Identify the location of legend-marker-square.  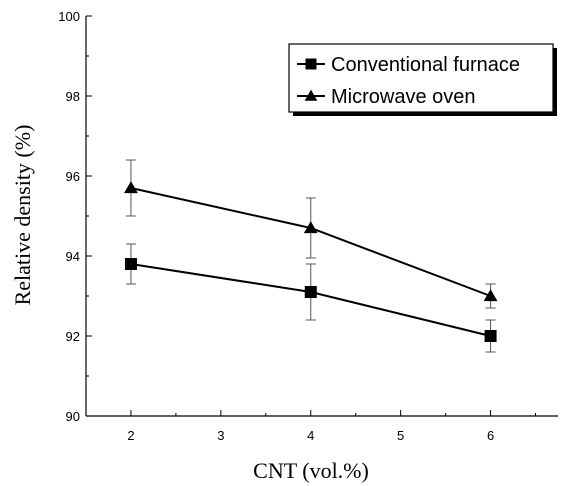
(311, 64).